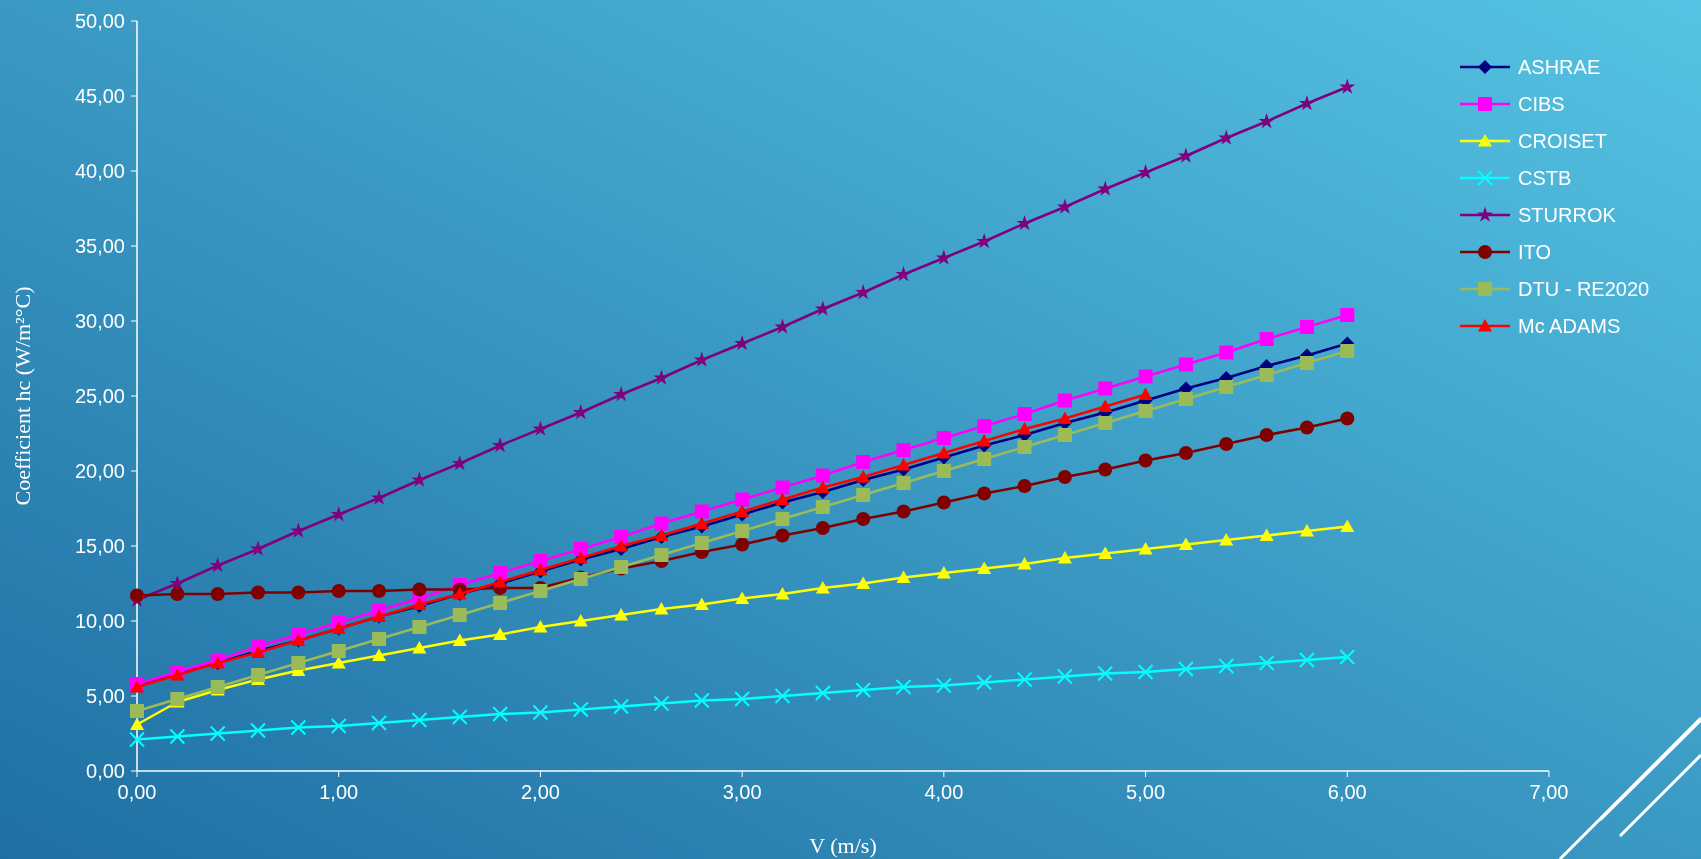 This screenshot has width=1701, height=859. Describe the element at coordinates (99, 396) in the screenshot. I see `y-tick-label: 25,00` at that location.